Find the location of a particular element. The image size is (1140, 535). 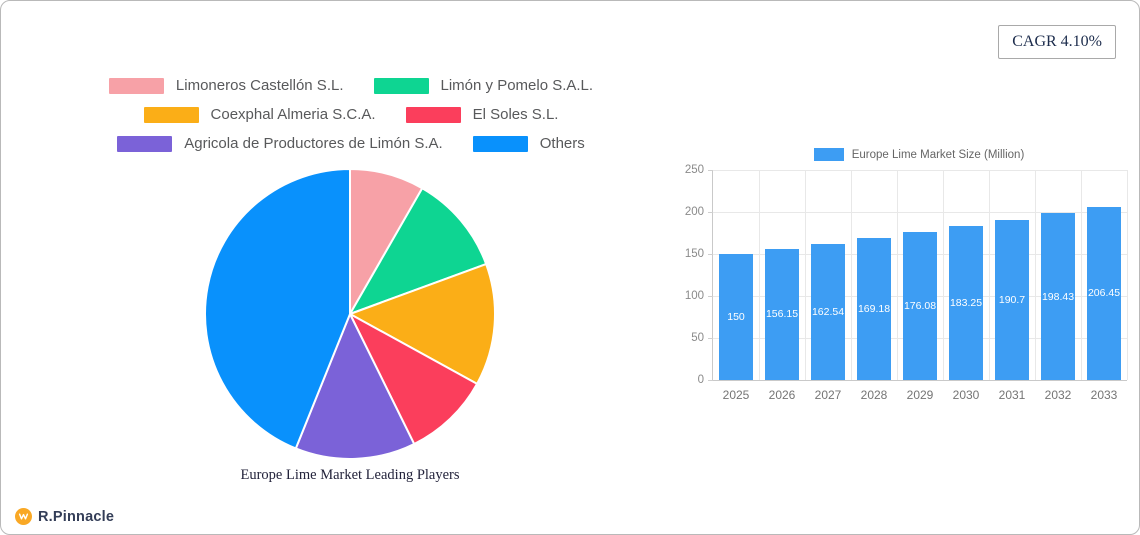

bar-value-label: 156.15 is located at coordinates (782, 314).